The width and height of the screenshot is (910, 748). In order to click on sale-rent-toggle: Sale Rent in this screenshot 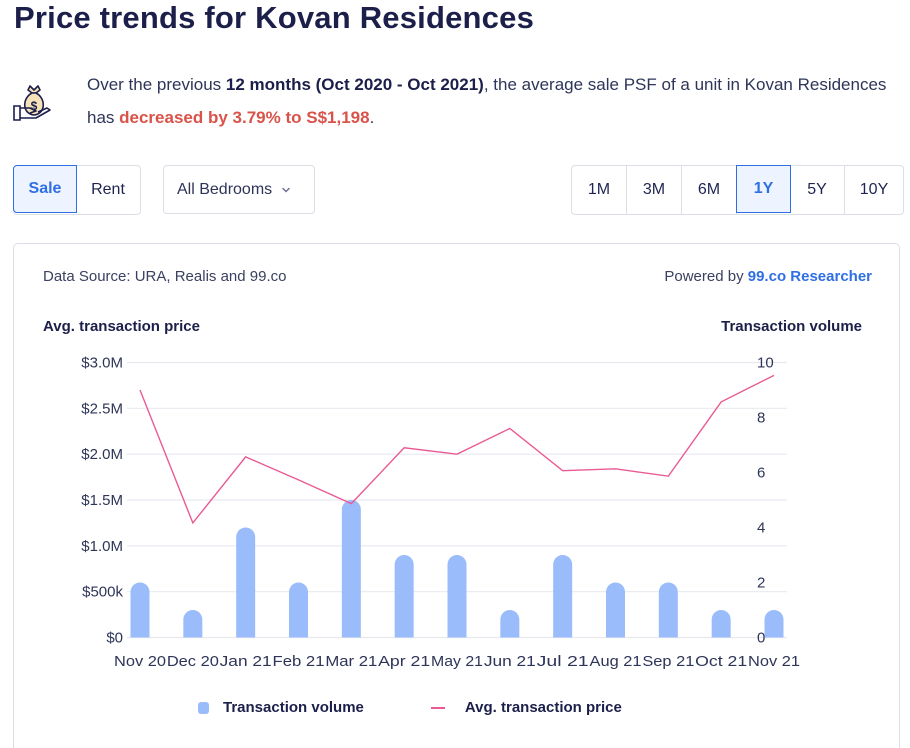, I will do `click(77, 190)`.